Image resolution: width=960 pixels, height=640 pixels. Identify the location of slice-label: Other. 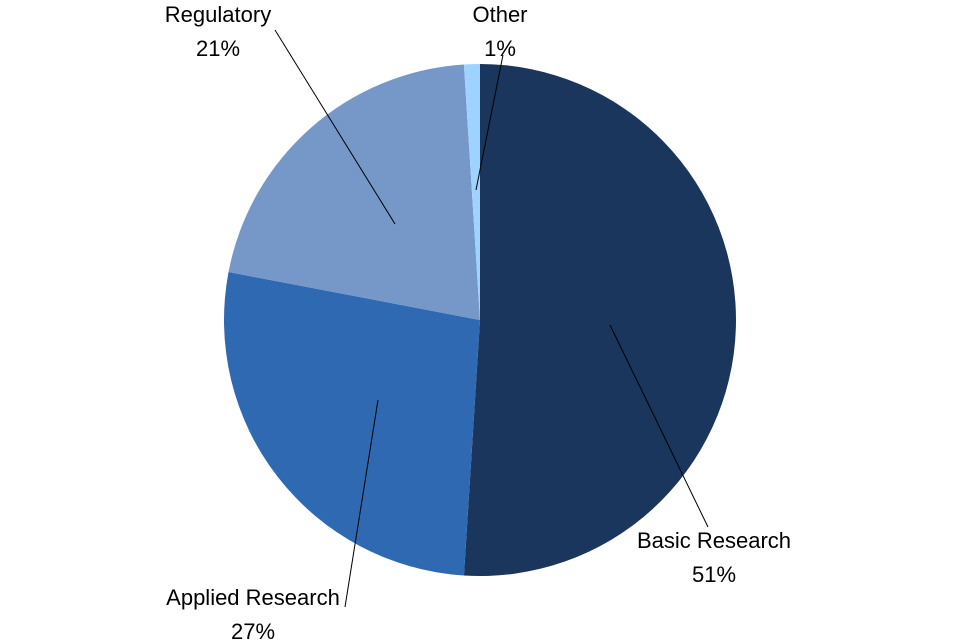
(499, 14).